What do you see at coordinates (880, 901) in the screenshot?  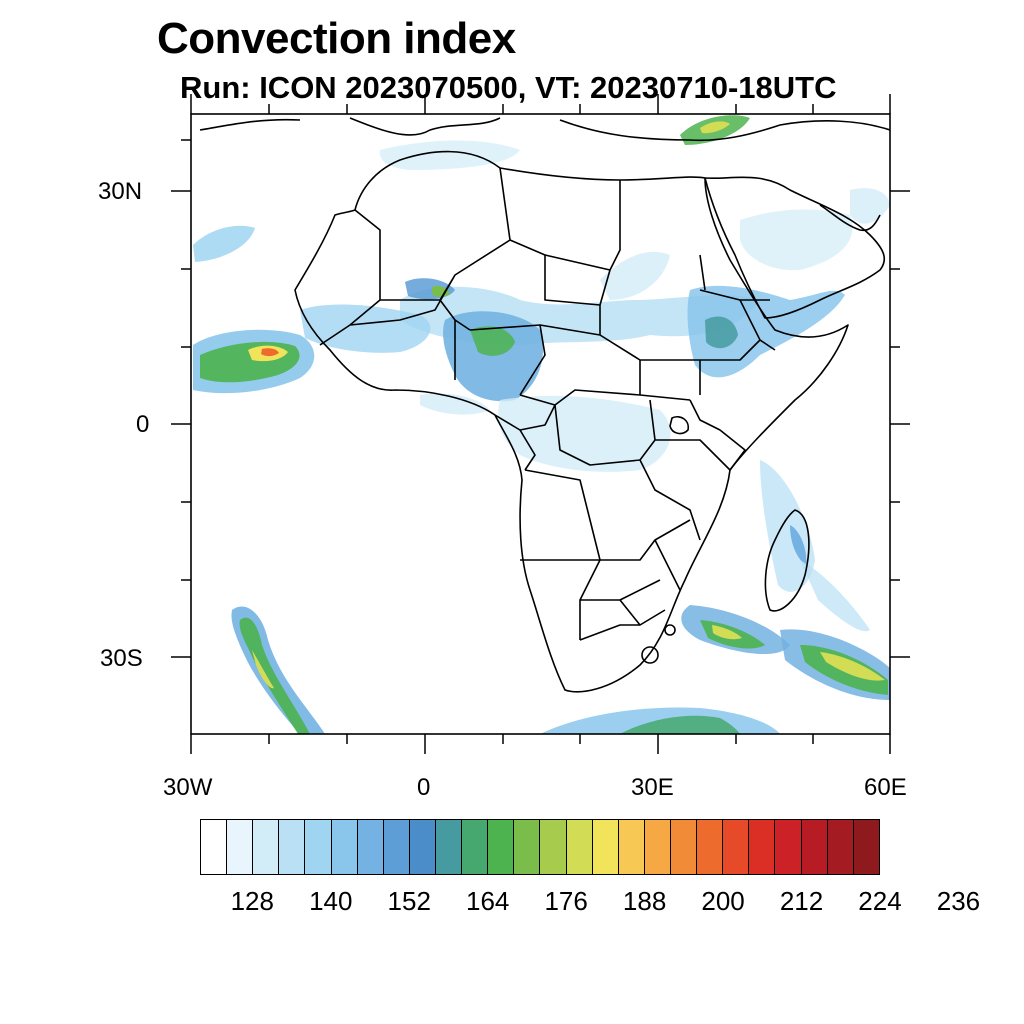 I see `colorbar-tick-label: 224` at bounding box center [880, 901].